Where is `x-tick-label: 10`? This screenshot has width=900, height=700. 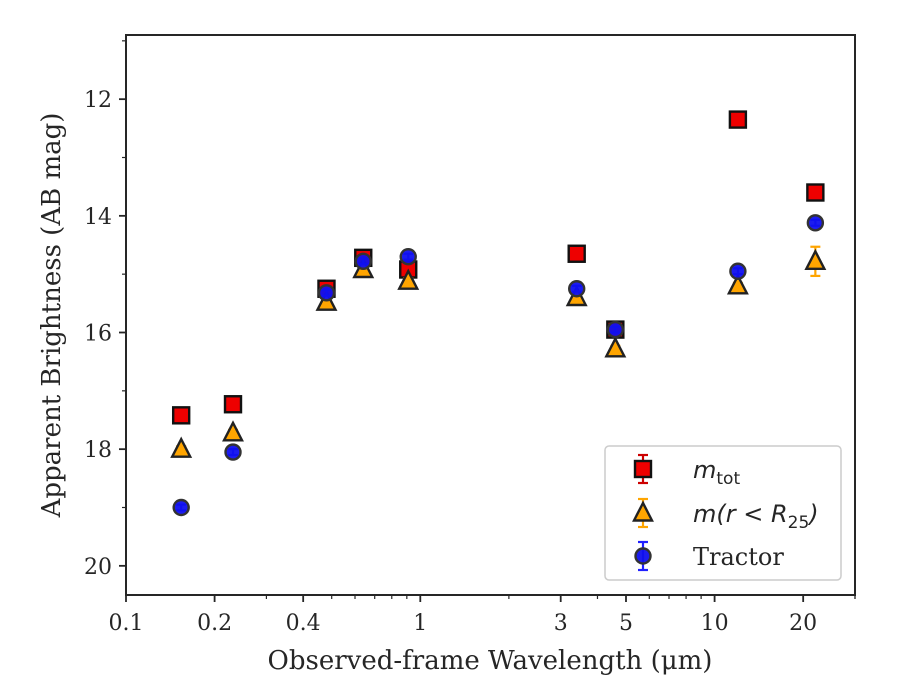 x-tick-label: 10 is located at coordinates (715, 623).